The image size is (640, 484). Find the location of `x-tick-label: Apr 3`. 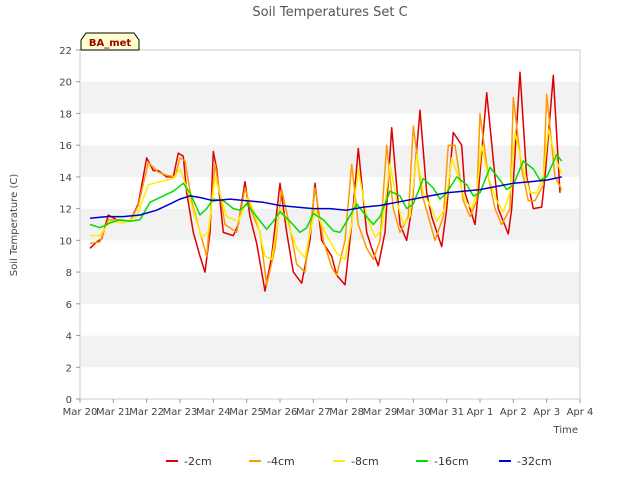

x-tick-label: Apr 3 is located at coordinates (546, 412).